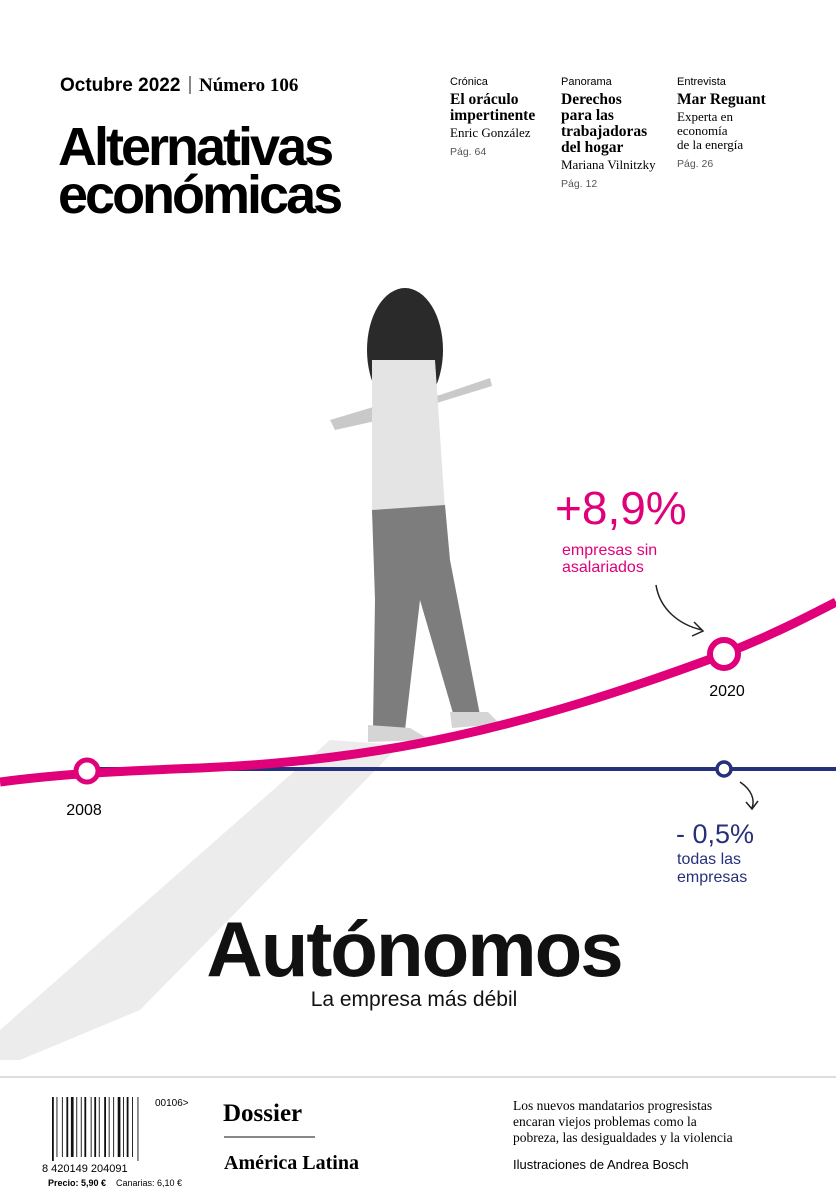 Image resolution: width=836 pixels, height=1200 pixels. I want to click on issue-date: Octubre 2022, so click(120, 85).